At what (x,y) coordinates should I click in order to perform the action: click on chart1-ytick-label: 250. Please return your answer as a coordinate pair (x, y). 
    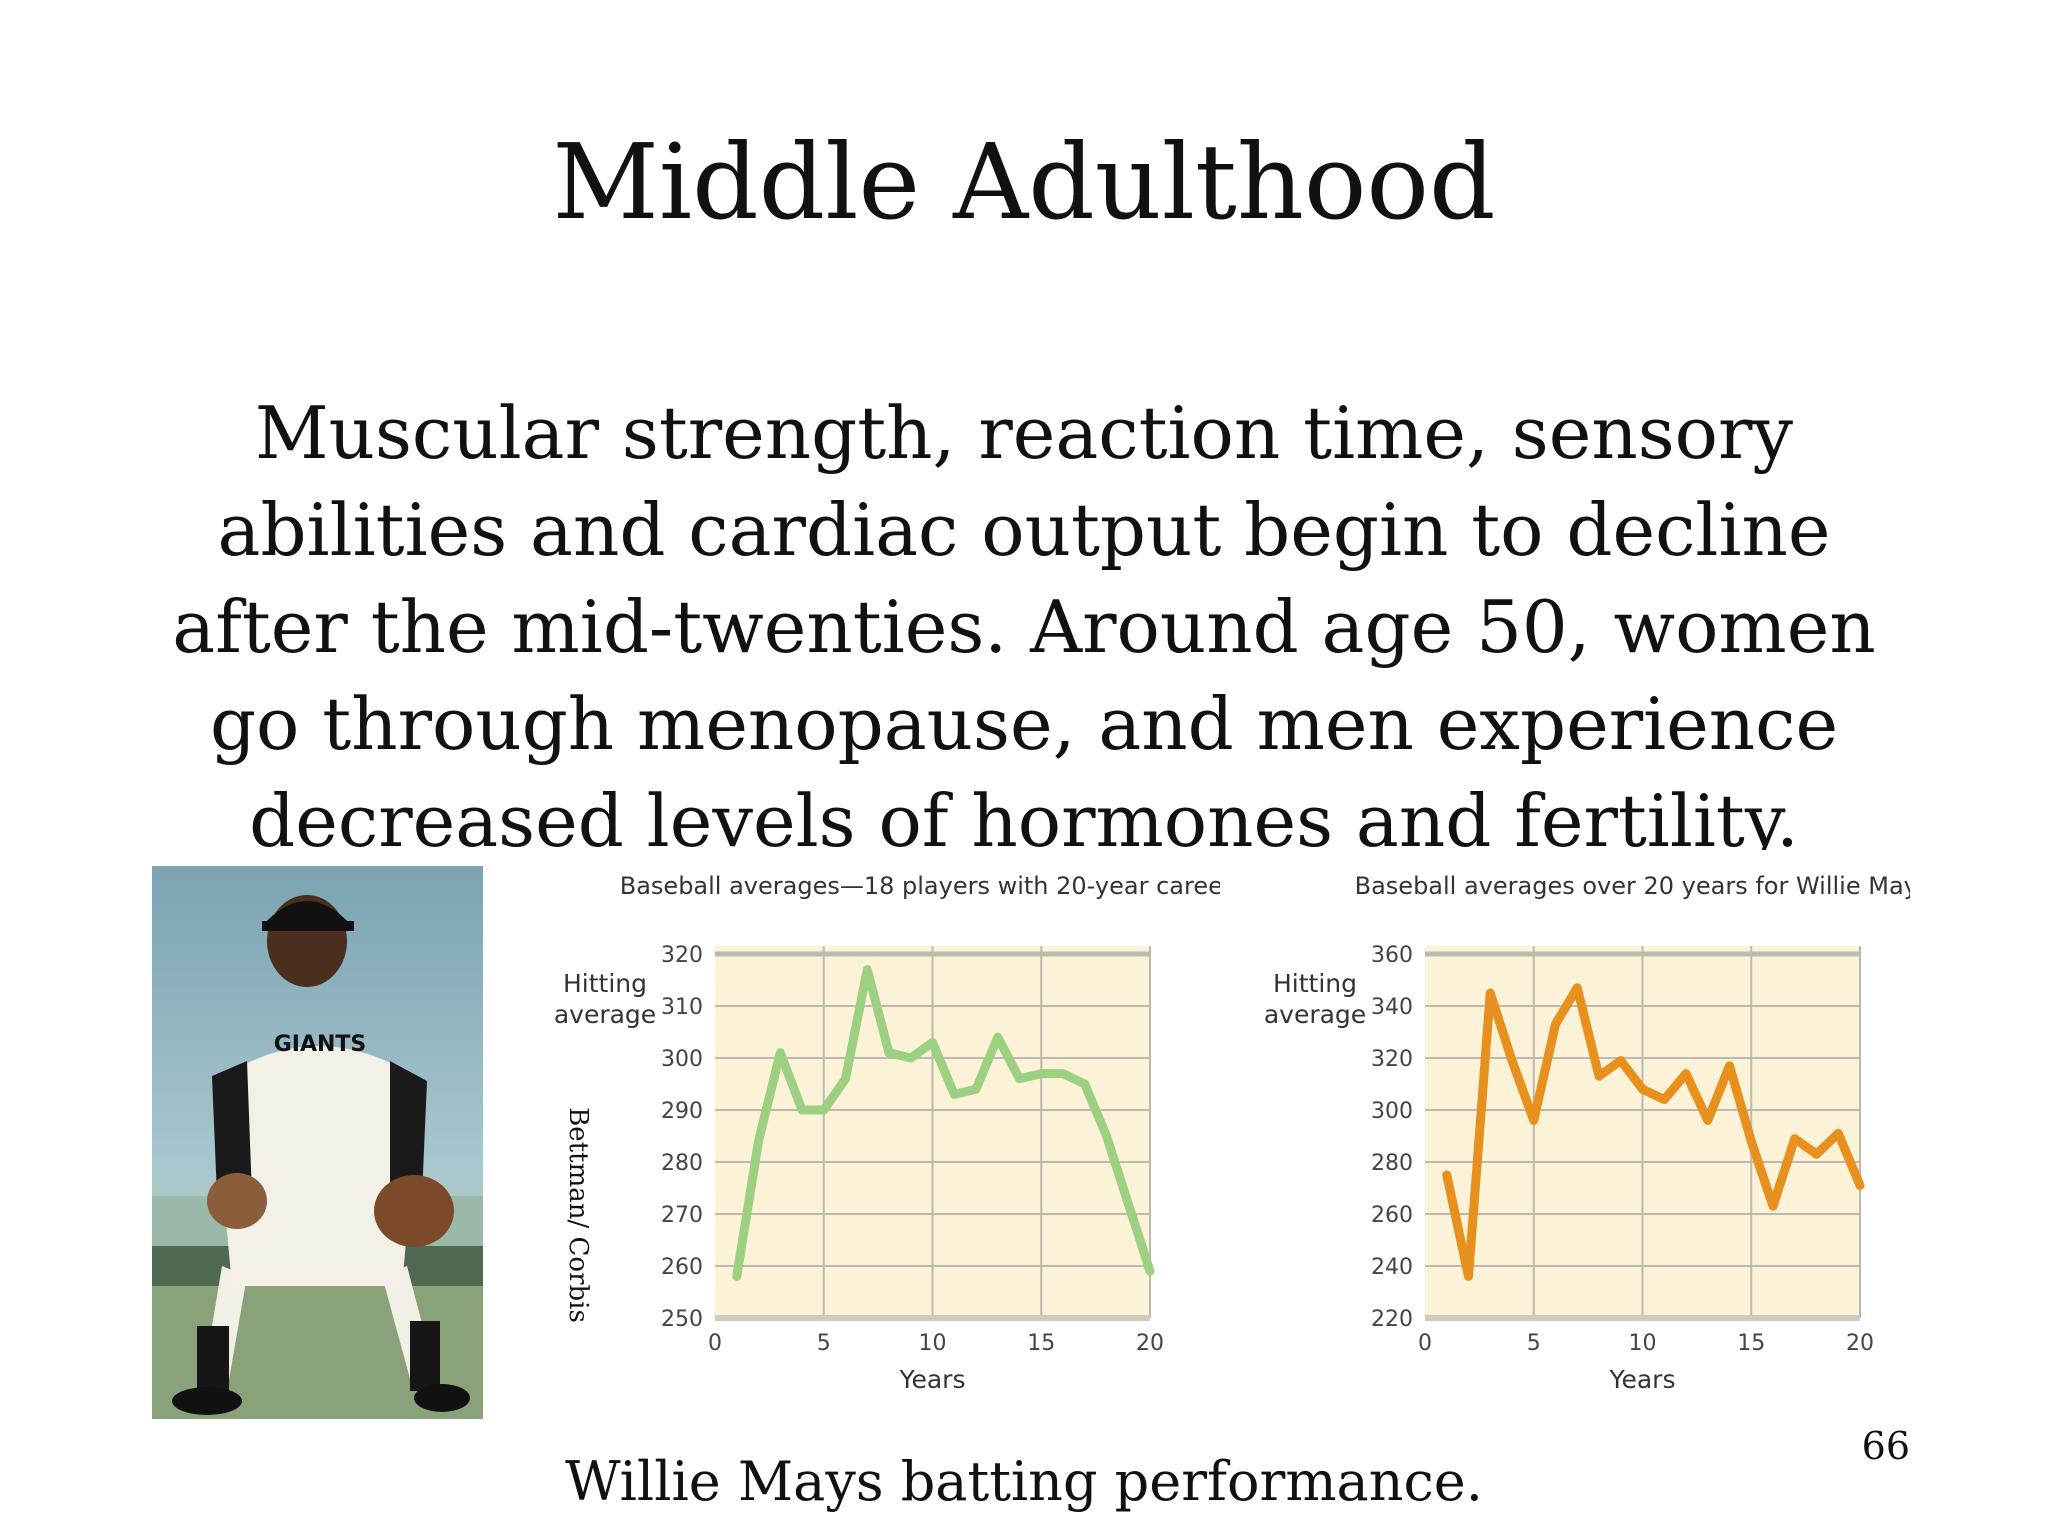
    Looking at the image, I should click on (682, 1319).